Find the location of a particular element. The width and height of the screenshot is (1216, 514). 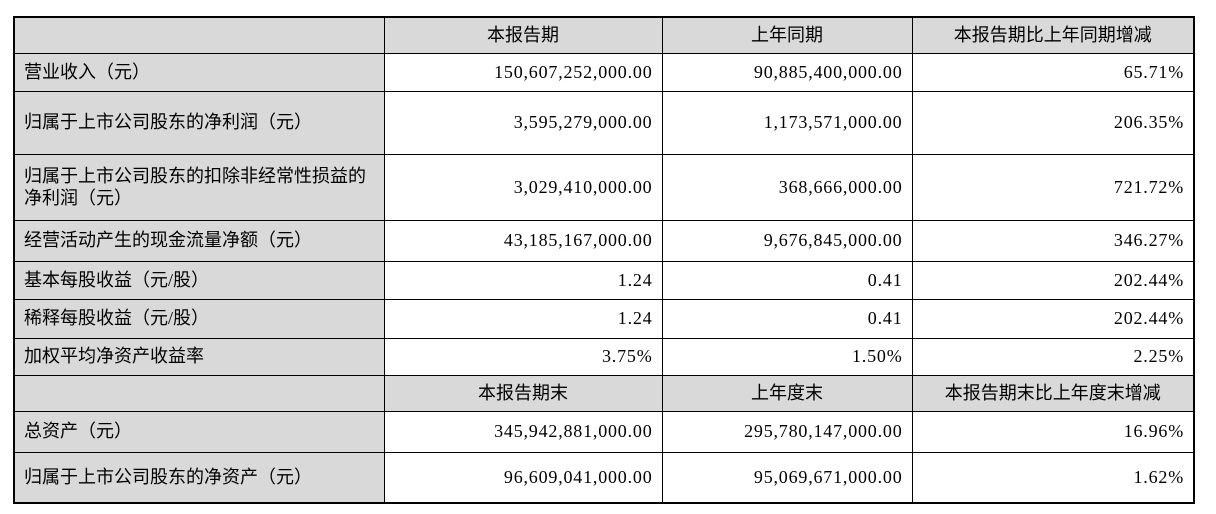

current-period-value: 150,607,252,000.00 is located at coordinates (523, 72).